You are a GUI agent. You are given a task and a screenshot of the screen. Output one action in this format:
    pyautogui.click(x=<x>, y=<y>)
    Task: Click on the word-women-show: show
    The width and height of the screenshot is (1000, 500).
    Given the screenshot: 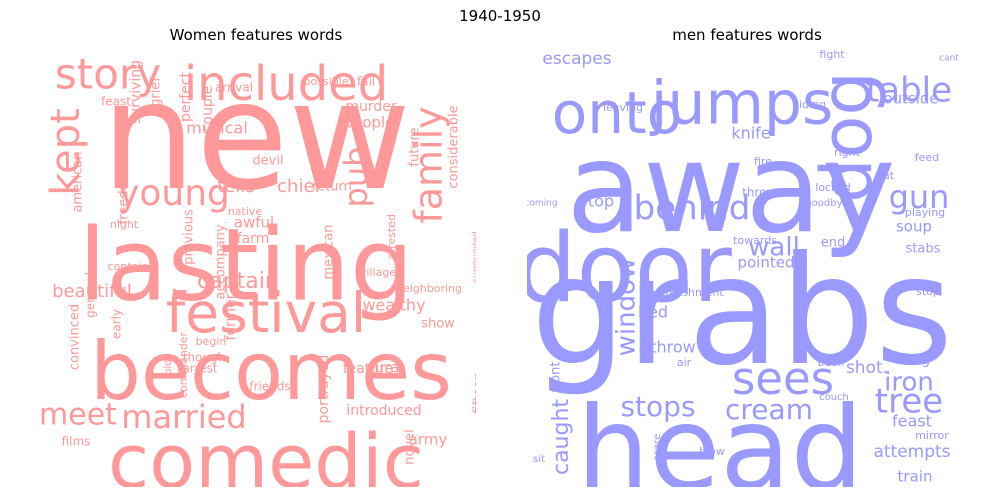 What is the action you would take?
    pyautogui.click(x=438, y=324)
    